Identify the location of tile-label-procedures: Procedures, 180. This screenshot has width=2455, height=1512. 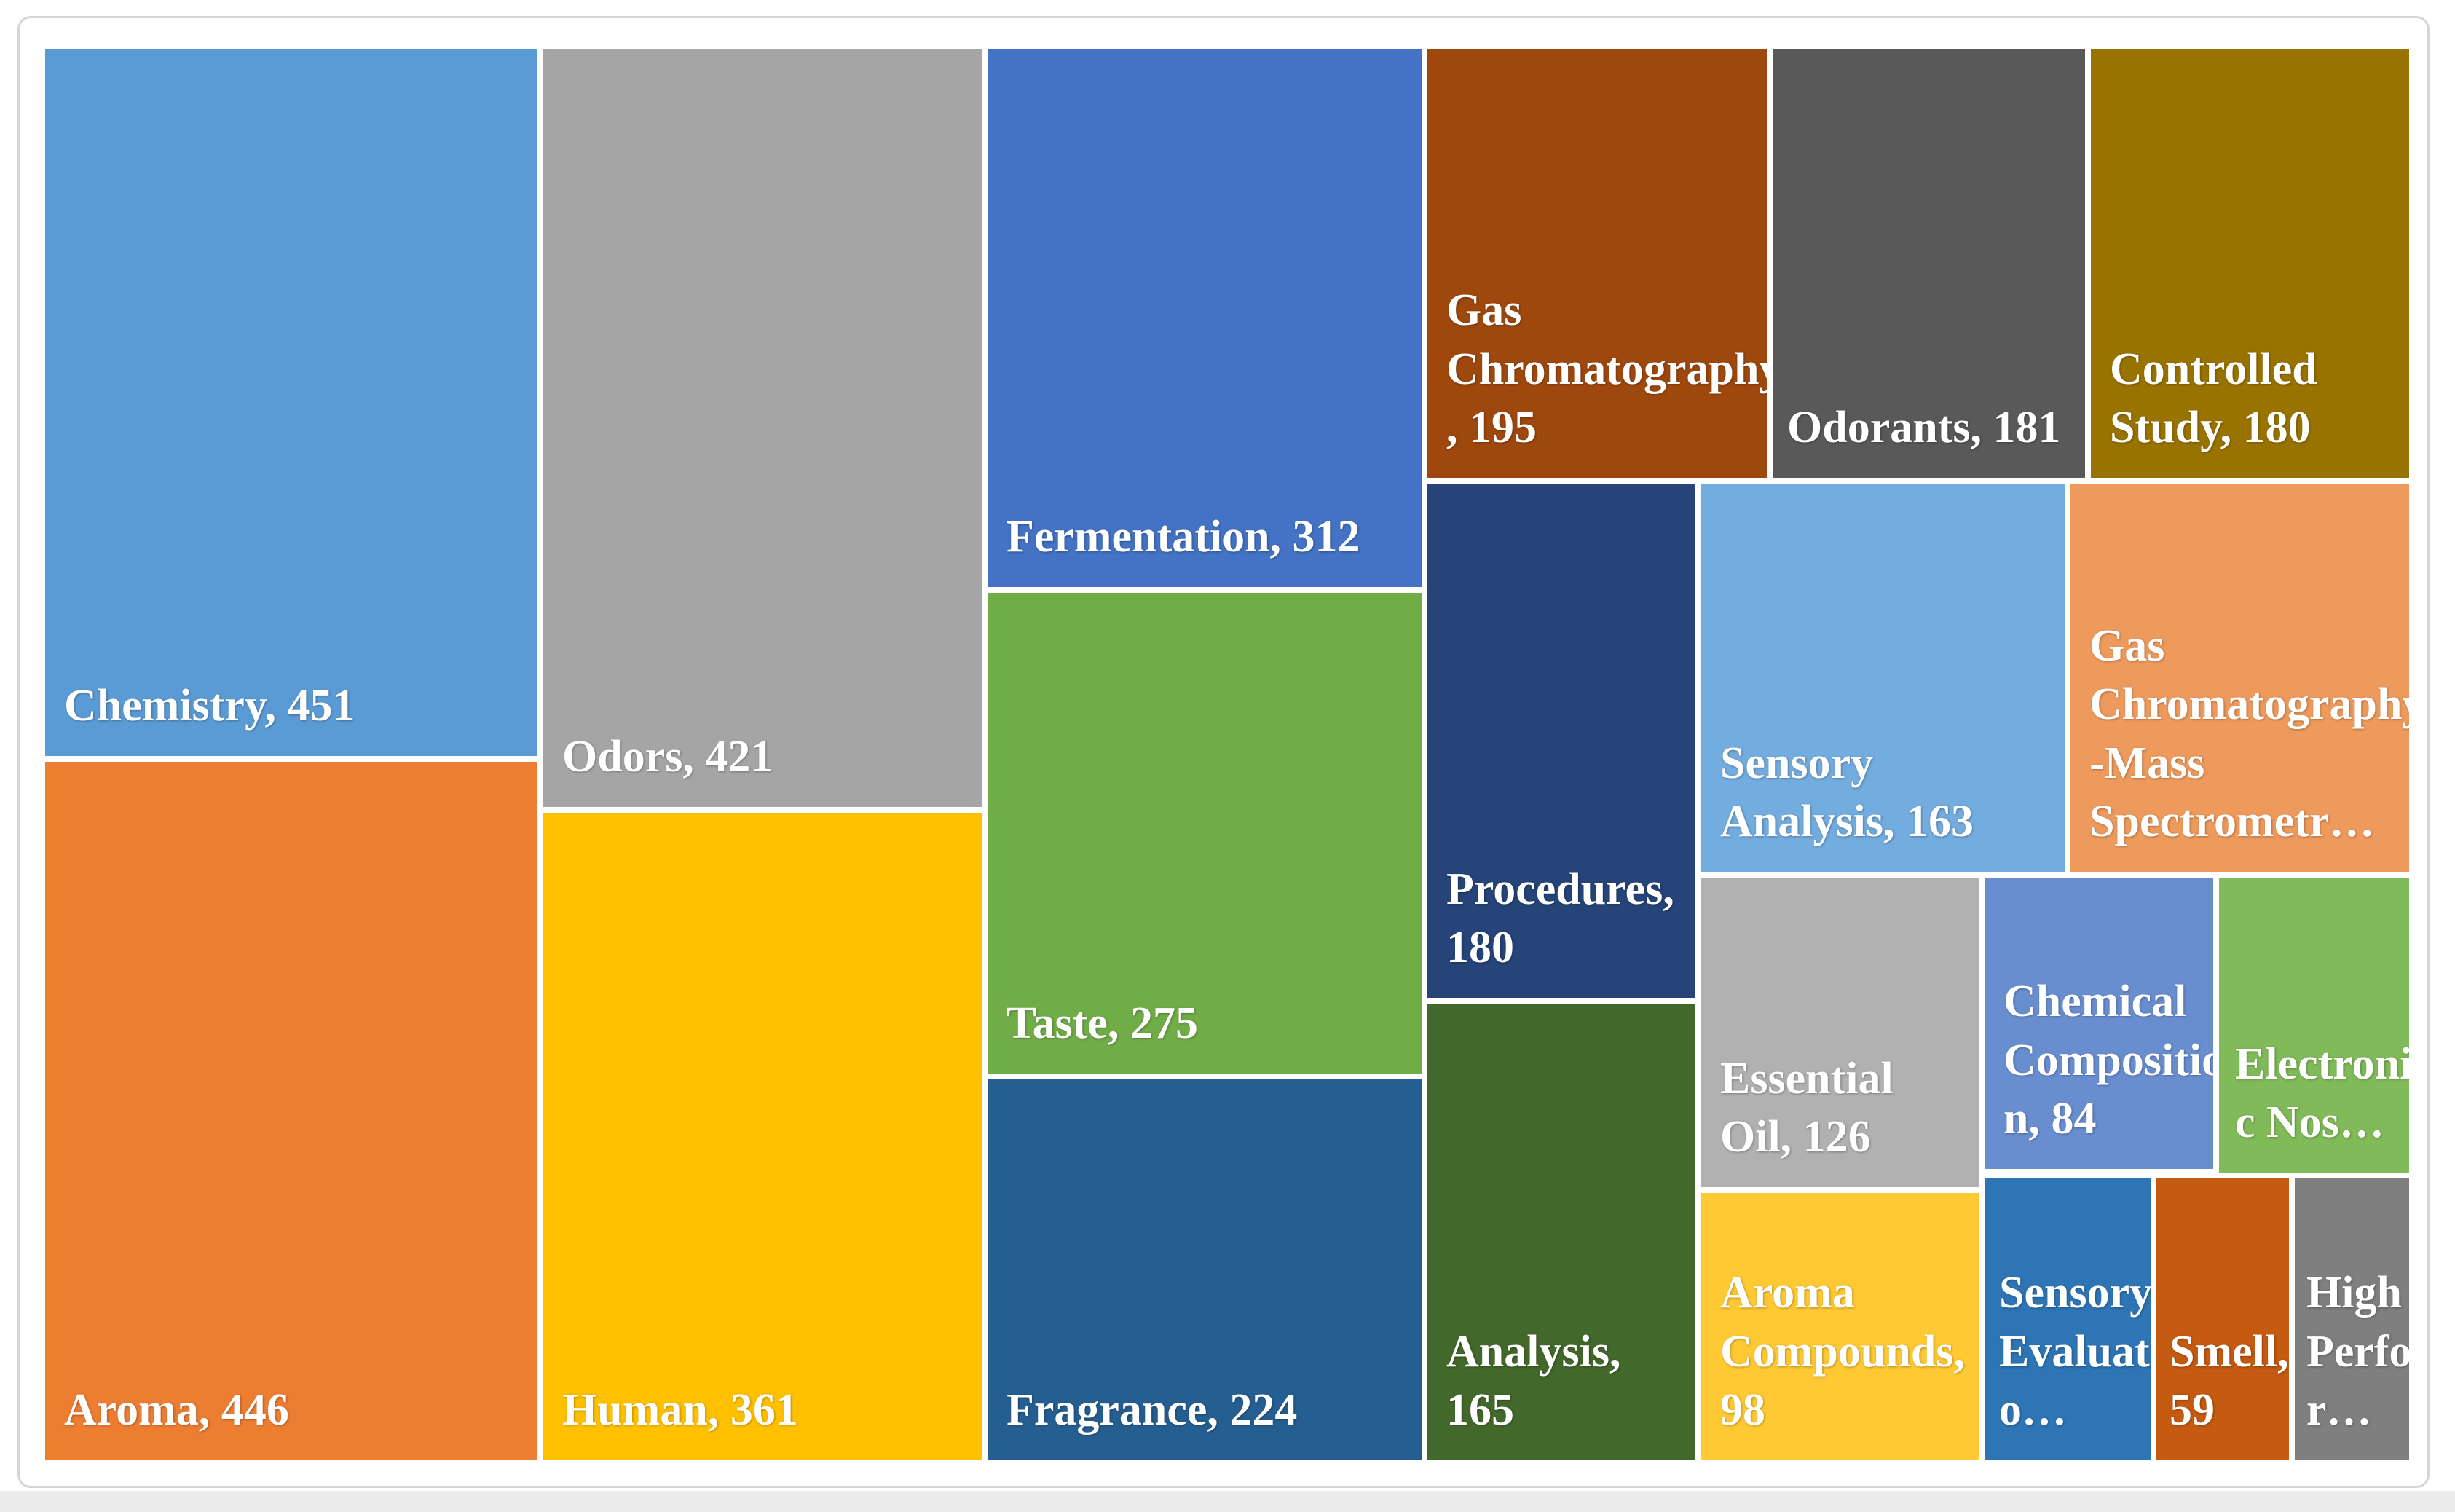
(1560, 918).